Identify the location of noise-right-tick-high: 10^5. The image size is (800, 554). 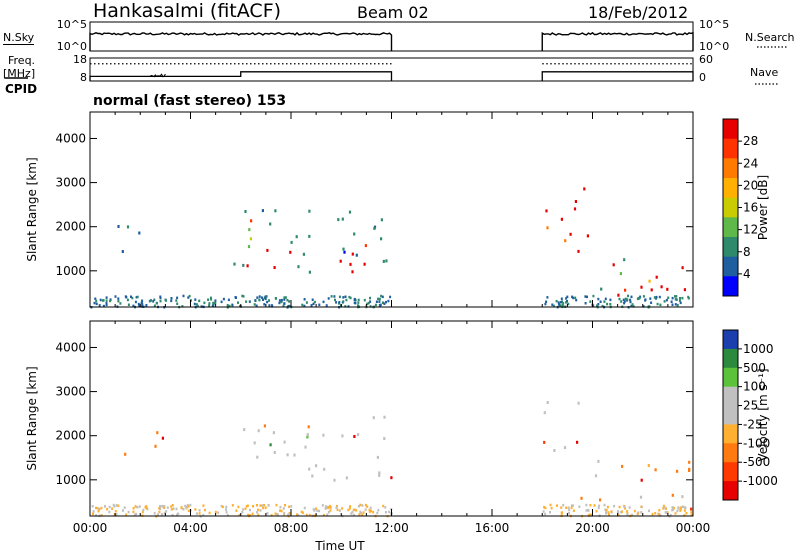
(714, 24).